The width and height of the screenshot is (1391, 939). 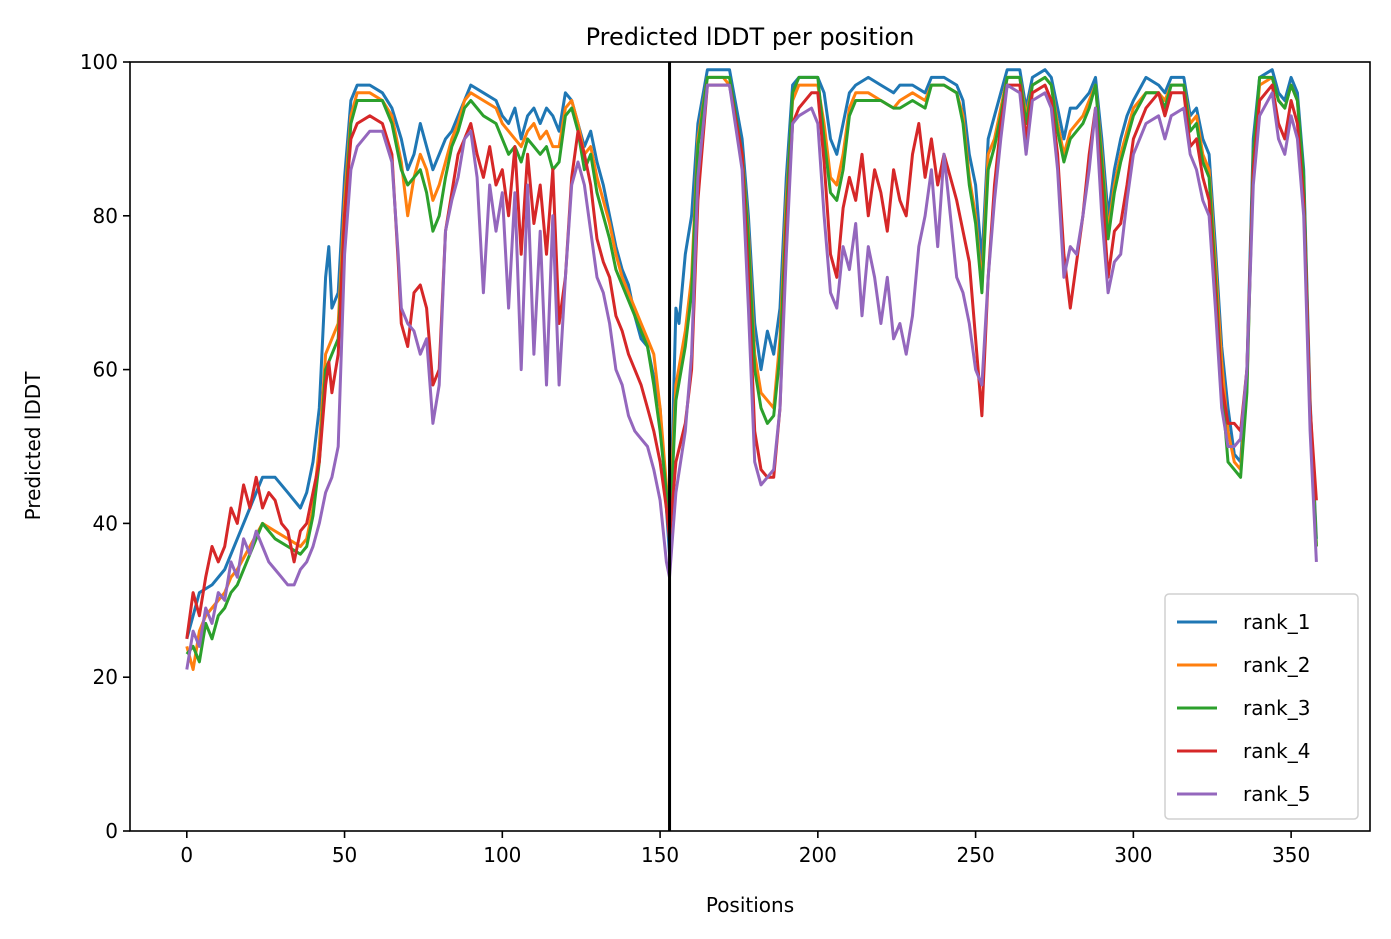 What do you see at coordinates (750, 905) in the screenshot?
I see `x-axis-title: Positions` at bounding box center [750, 905].